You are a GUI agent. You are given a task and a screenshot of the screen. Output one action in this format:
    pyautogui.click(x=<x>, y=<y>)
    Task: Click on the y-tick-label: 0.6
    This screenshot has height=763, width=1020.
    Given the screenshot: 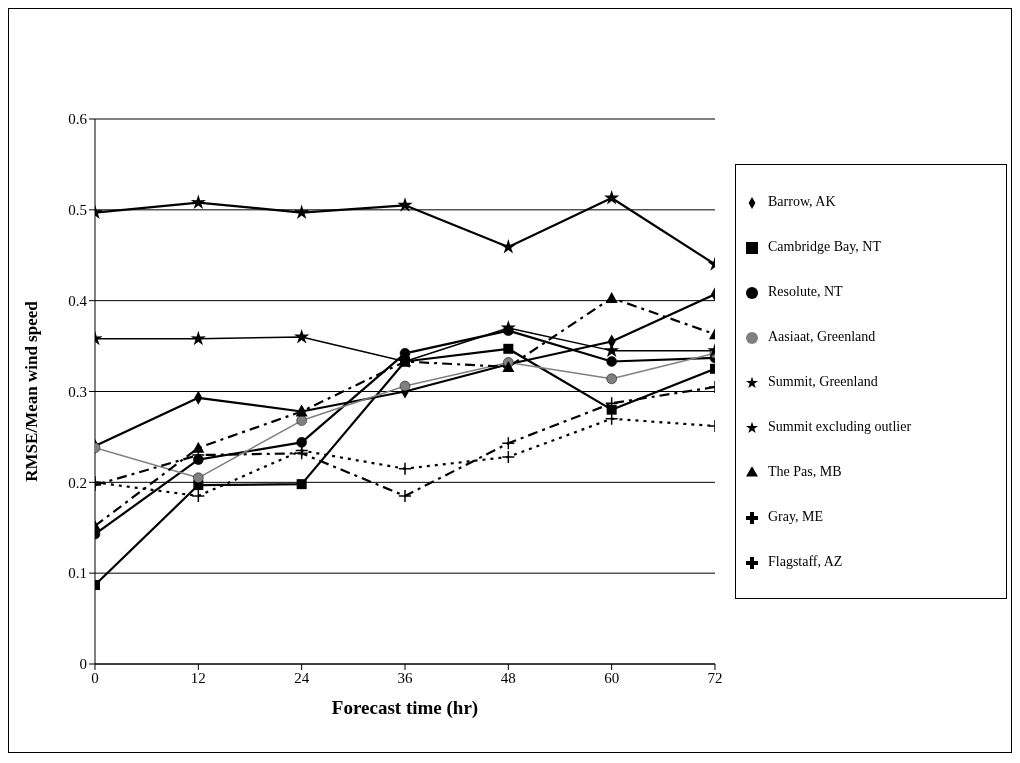 What is the action you would take?
    pyautogui.click(x=78, y=119)
    